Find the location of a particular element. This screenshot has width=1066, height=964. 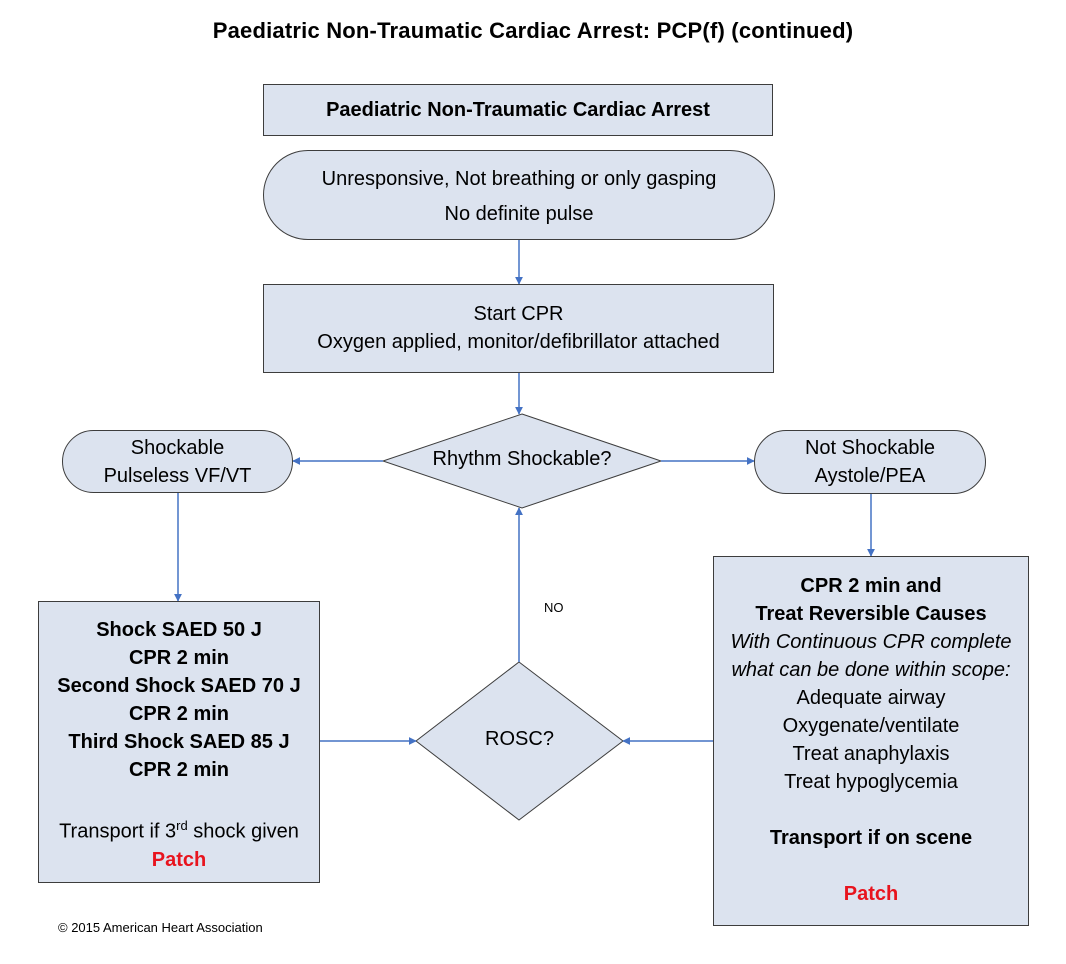

header-box: Paediatric Non-Traumatic Cardiac Arrest is located at coordinates (518, 110).